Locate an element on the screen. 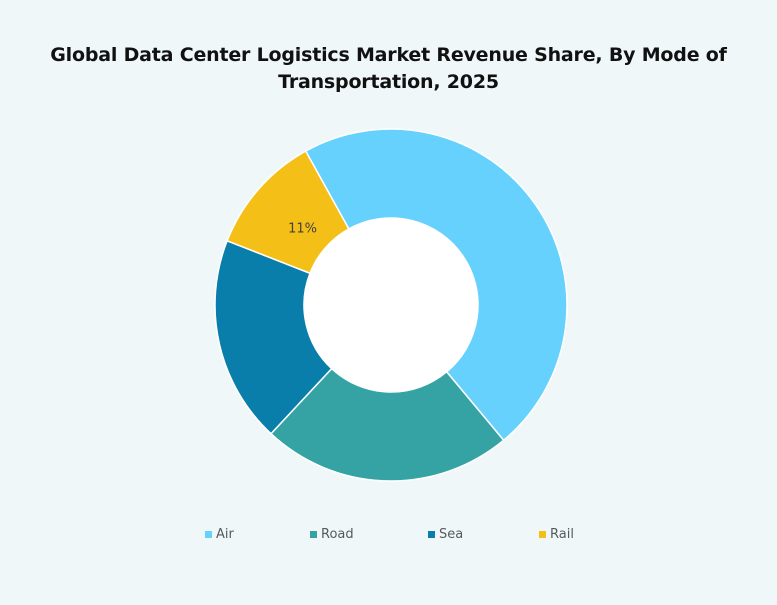 Image resolution: width=777 pixels, height=605 pixels. data-label-rail: 11% is located at coordinates (302, 229).